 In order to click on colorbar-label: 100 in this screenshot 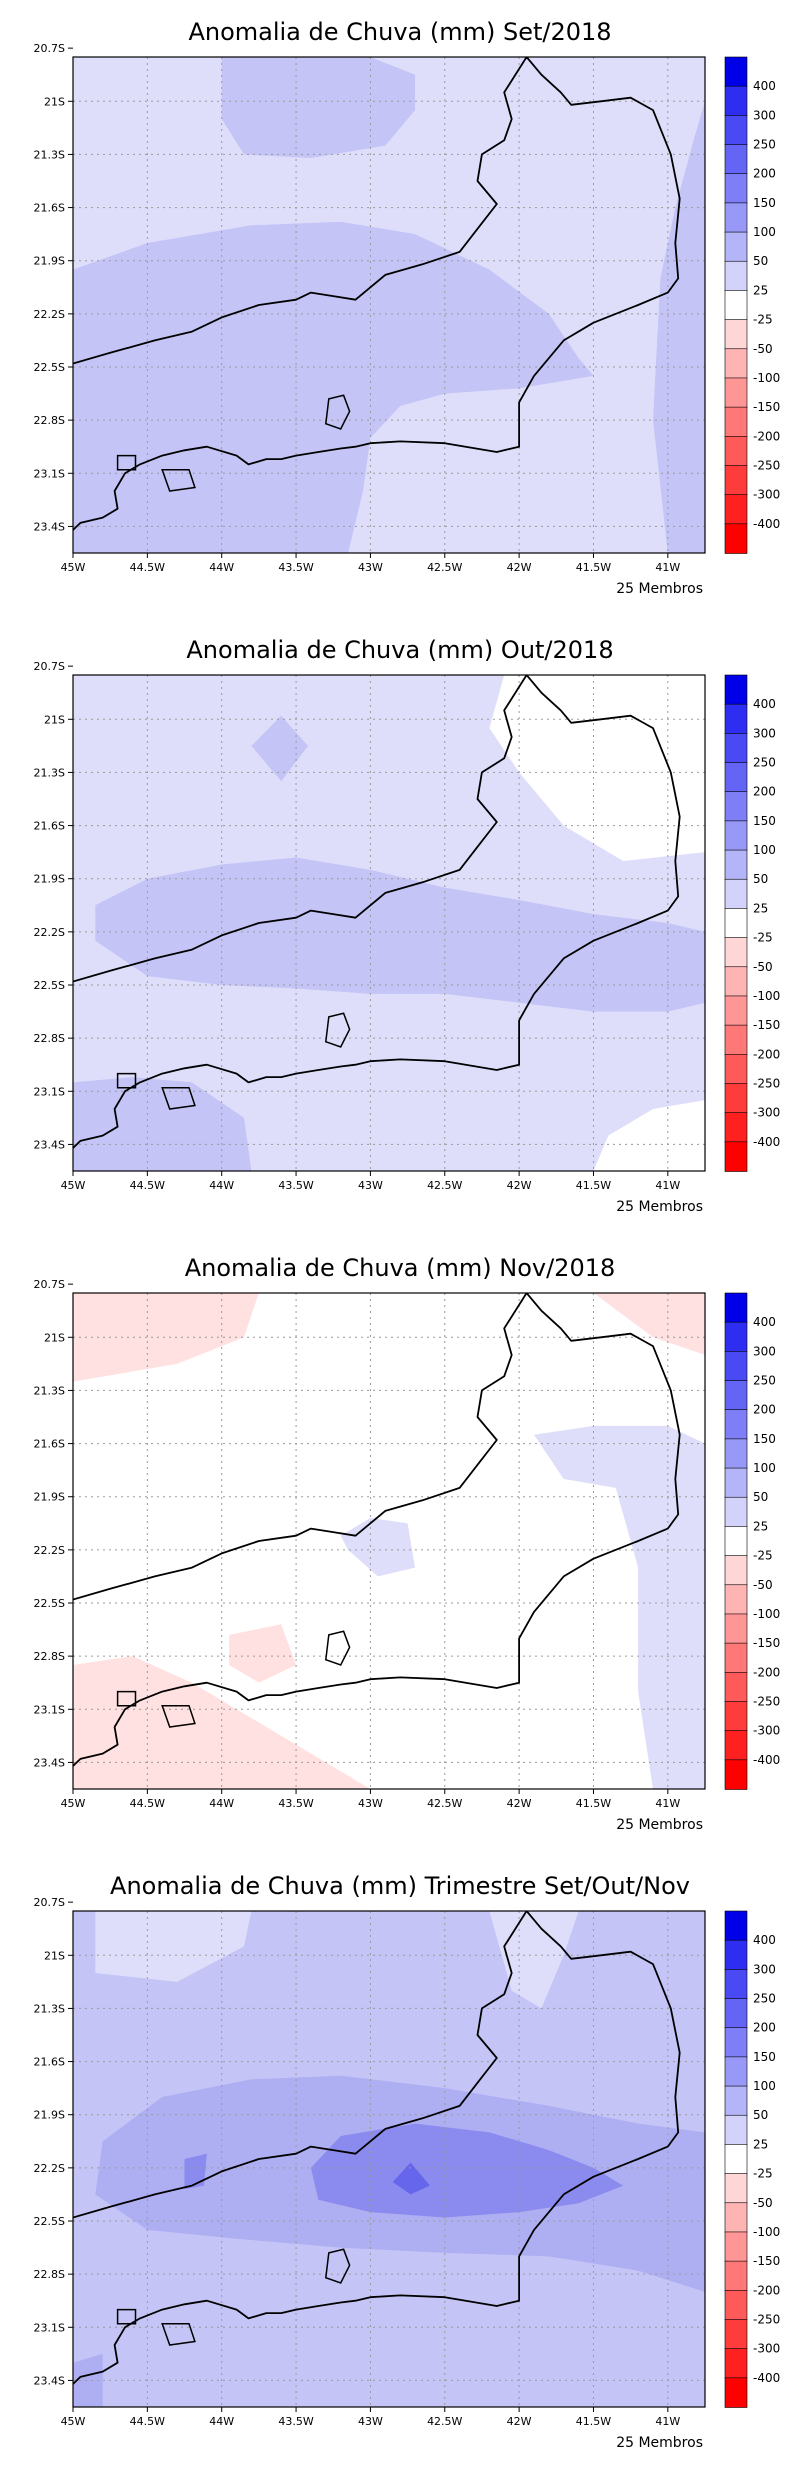, I will do `click(764, 2086)`.